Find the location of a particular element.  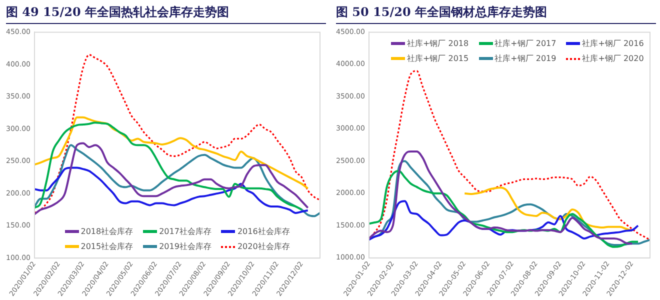

legend-label: 社库+钢厂 2020 is located at coordinates (613, 58).